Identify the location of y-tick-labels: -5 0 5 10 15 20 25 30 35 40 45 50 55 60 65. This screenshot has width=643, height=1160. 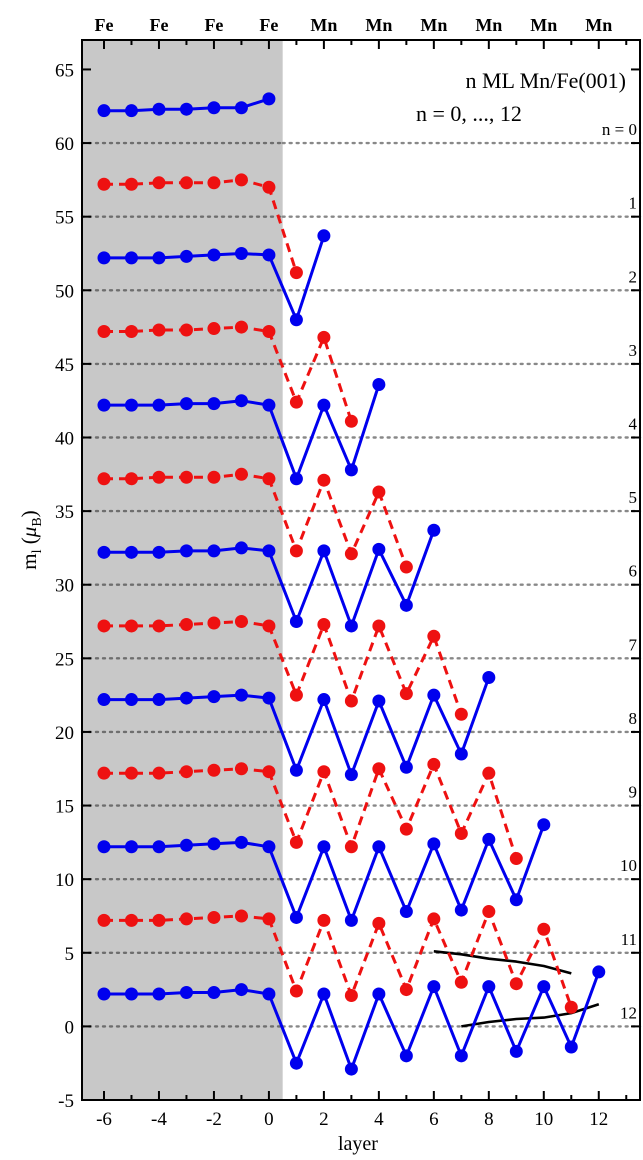
(64, 586).